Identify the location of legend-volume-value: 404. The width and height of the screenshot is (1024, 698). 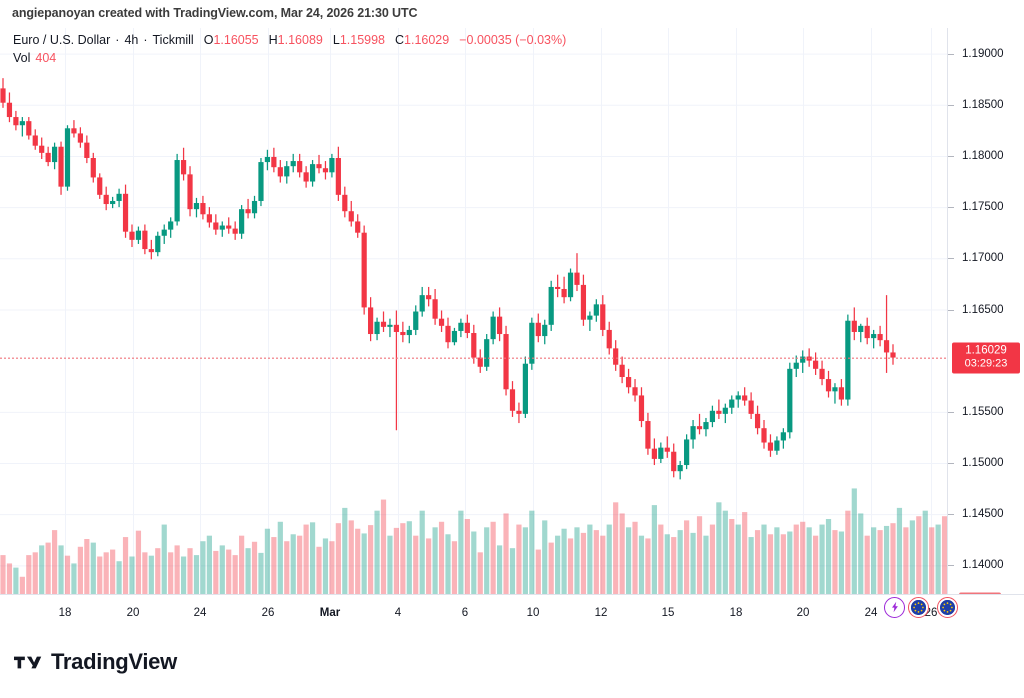
(46, 58).